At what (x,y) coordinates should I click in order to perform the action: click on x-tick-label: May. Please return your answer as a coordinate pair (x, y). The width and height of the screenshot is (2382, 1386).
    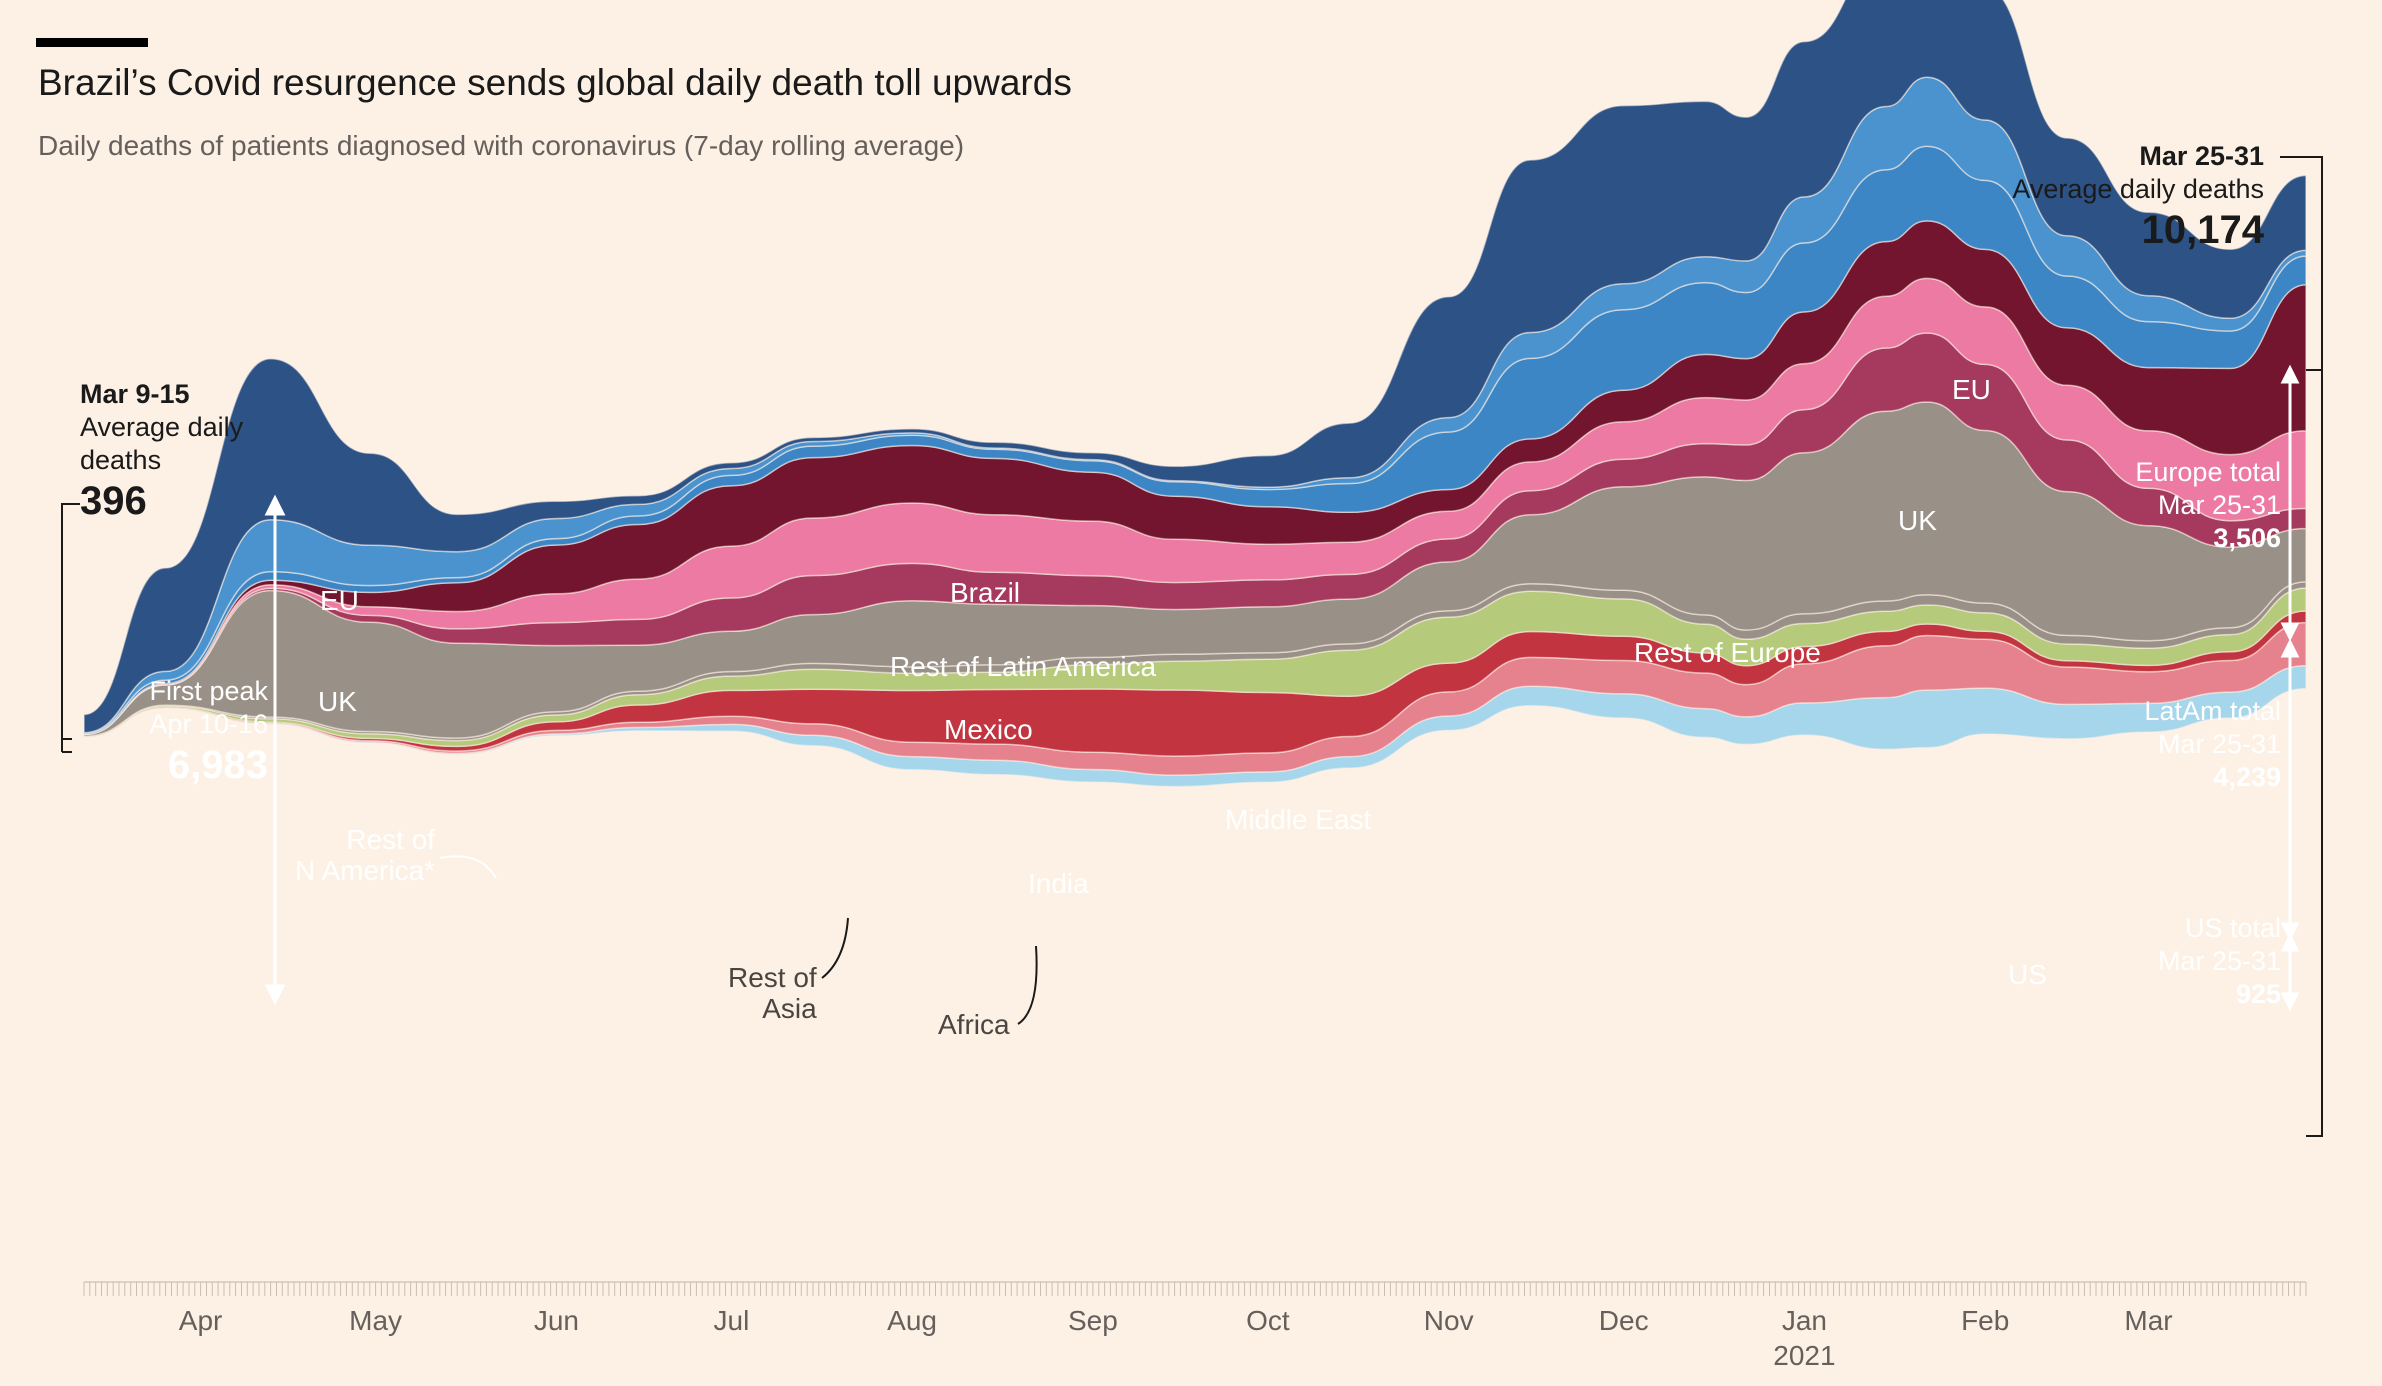
    Looking at the image, I should click on (376, 1320).